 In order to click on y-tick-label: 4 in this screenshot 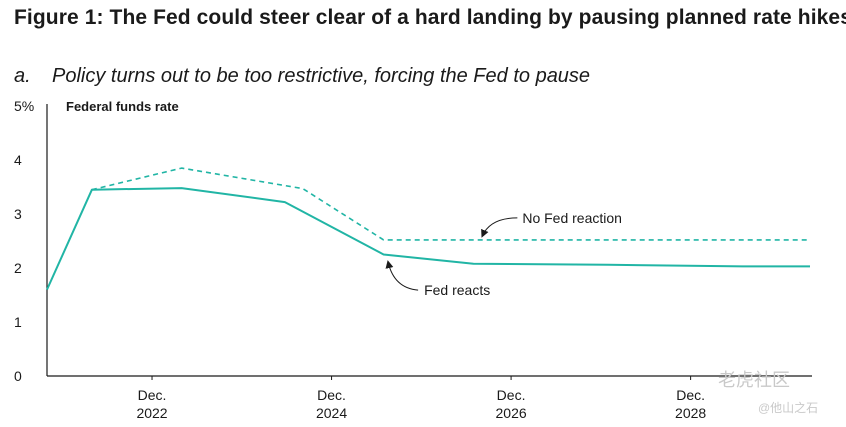, I will do `click(18, 160)`.